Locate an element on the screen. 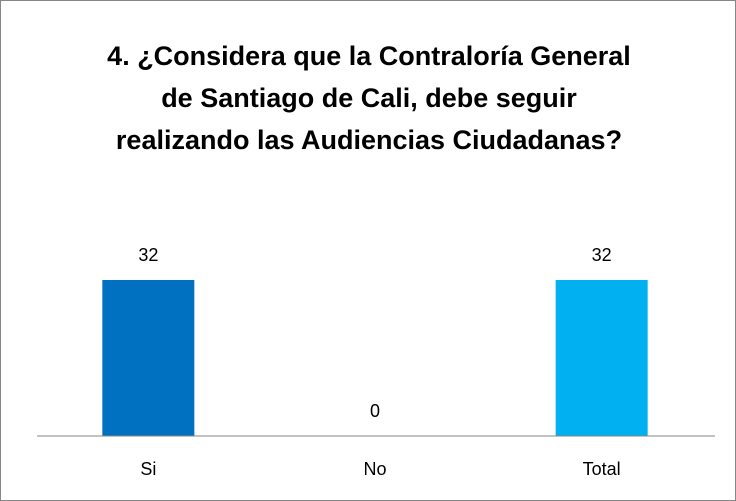 The width and height of the screenshot is (736, 501). x-tick-label: Total is located at coordinates (602, 469).